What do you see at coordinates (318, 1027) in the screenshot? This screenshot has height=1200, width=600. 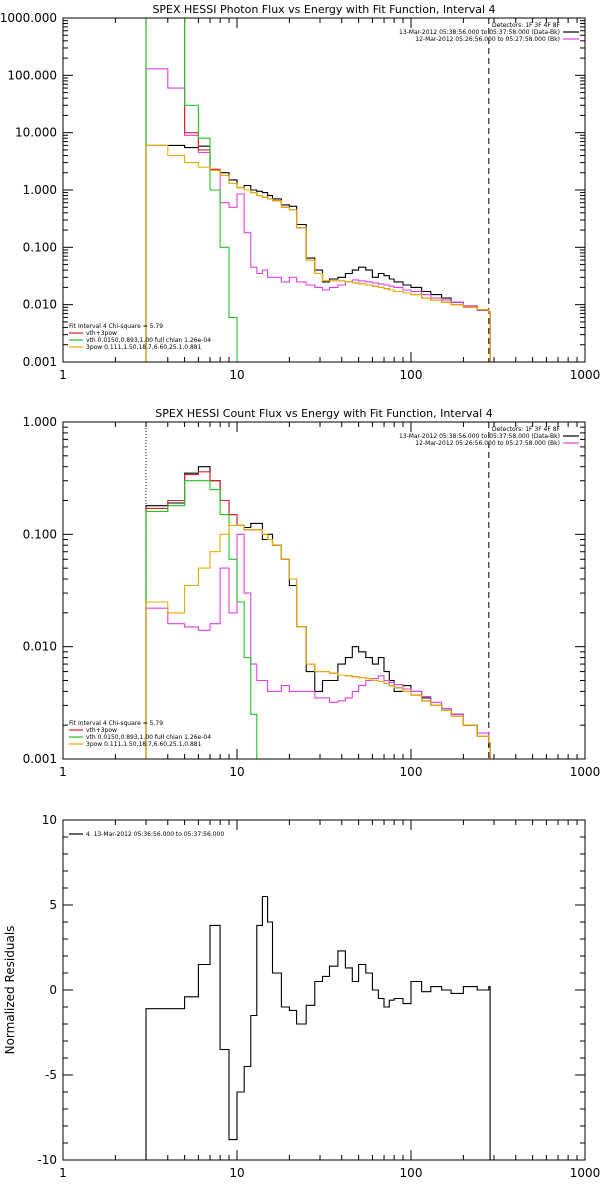 I see `series-line-residuals` at bounding box center [318, 1027].